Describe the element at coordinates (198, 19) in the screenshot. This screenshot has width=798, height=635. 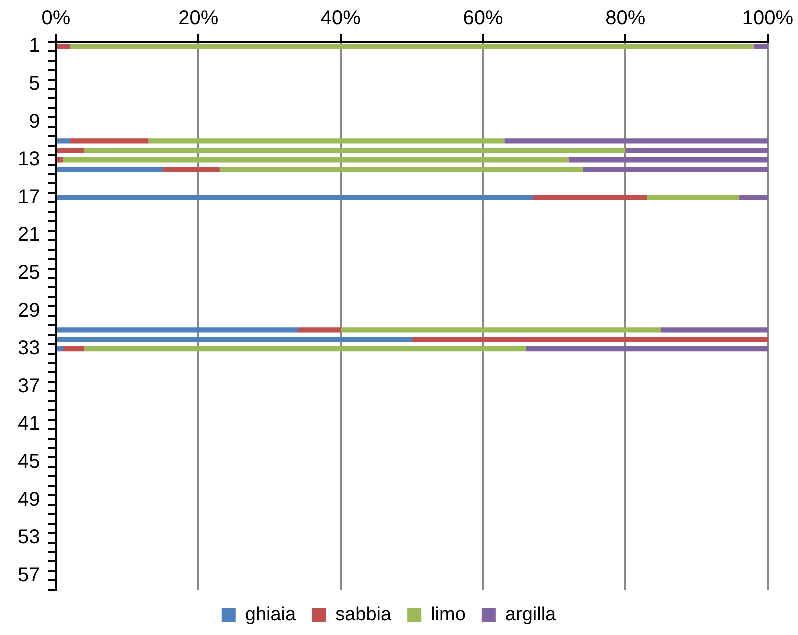
I see `x-tick-label: 20%` at that location.